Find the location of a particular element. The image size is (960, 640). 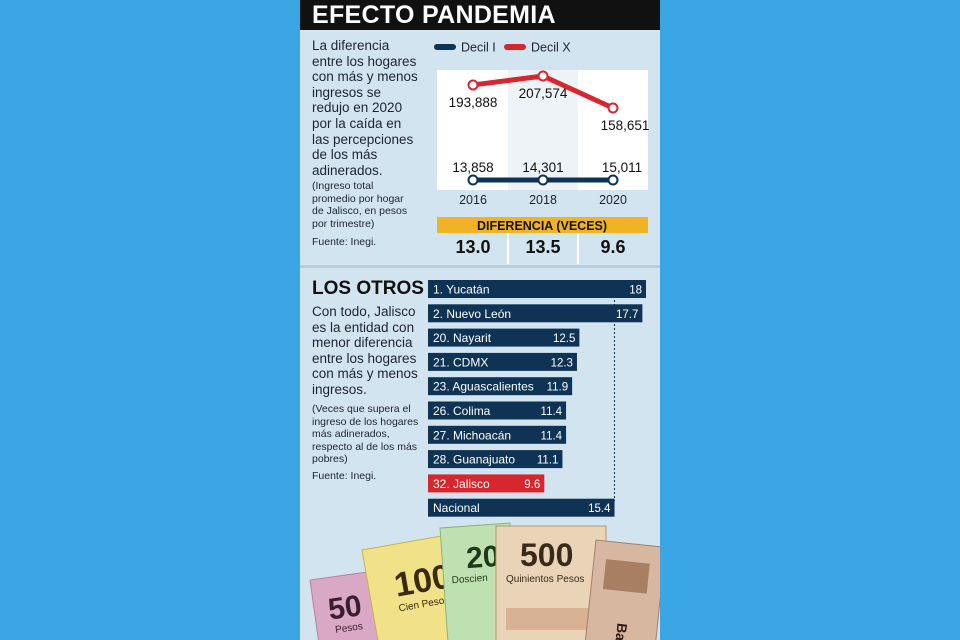

diferencia-table: DIFERENCIA (VECES) 13.0 13.5 9.6 is located at coordinates (542, 240).